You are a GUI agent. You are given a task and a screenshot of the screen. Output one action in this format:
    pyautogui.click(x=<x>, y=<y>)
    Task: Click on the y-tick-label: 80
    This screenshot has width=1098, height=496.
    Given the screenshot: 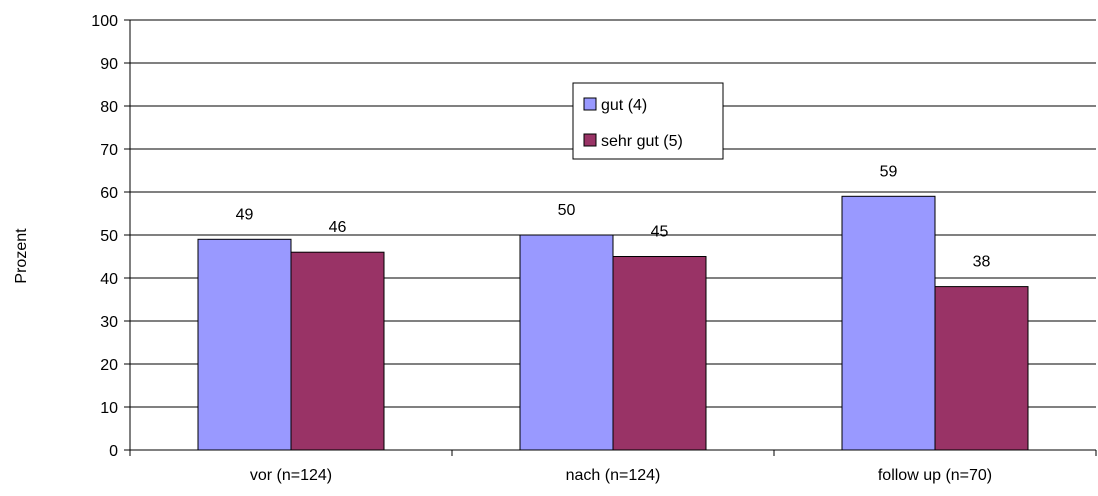 What is the action you would take?
    pyautogui.click(x=109, y=107)
    